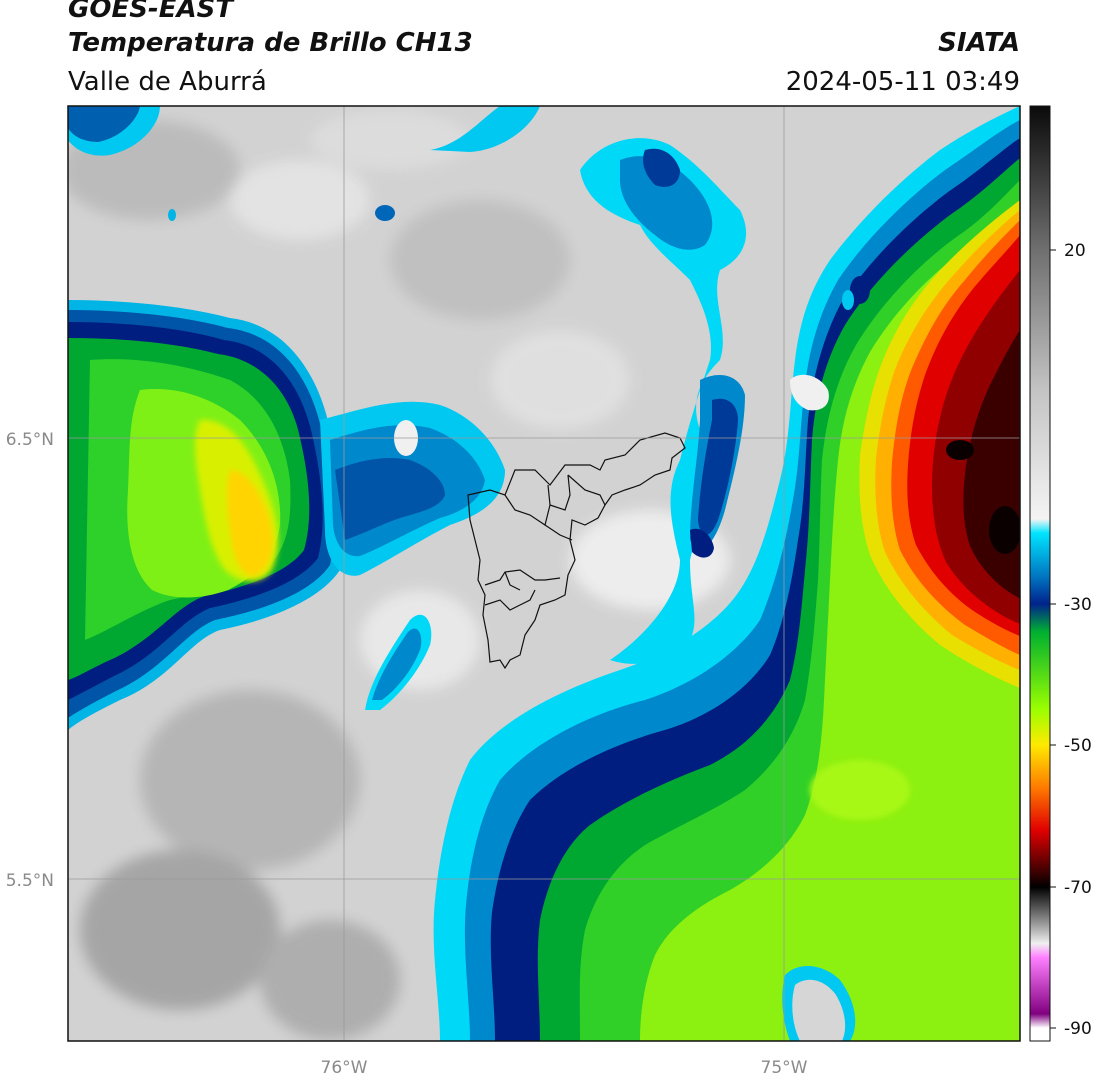  I want to click on product-title: Temperatura de Brillo CH13, so click(270, 43).